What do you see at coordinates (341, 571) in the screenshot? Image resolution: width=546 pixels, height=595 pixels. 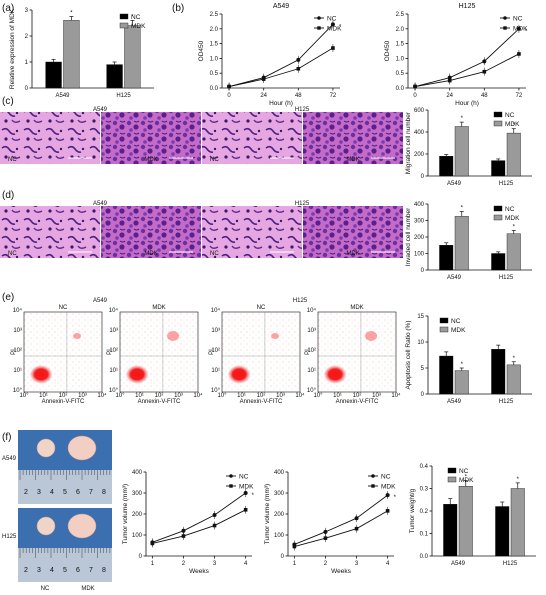 I see `x-axis-label: Weeks` at bounding box center [341, 571].